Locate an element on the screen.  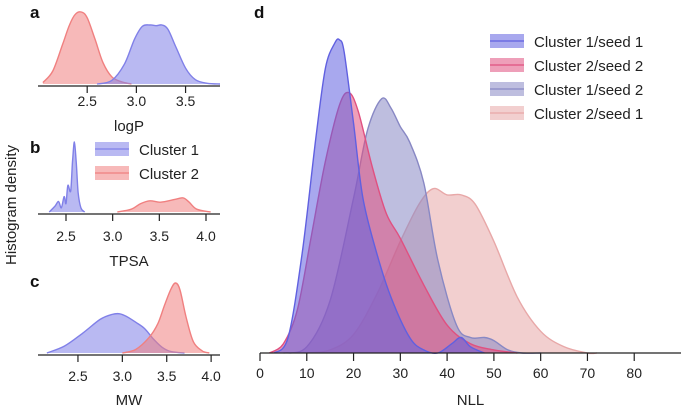
x-tick-label: 0 is located at coordinates (260, 373).